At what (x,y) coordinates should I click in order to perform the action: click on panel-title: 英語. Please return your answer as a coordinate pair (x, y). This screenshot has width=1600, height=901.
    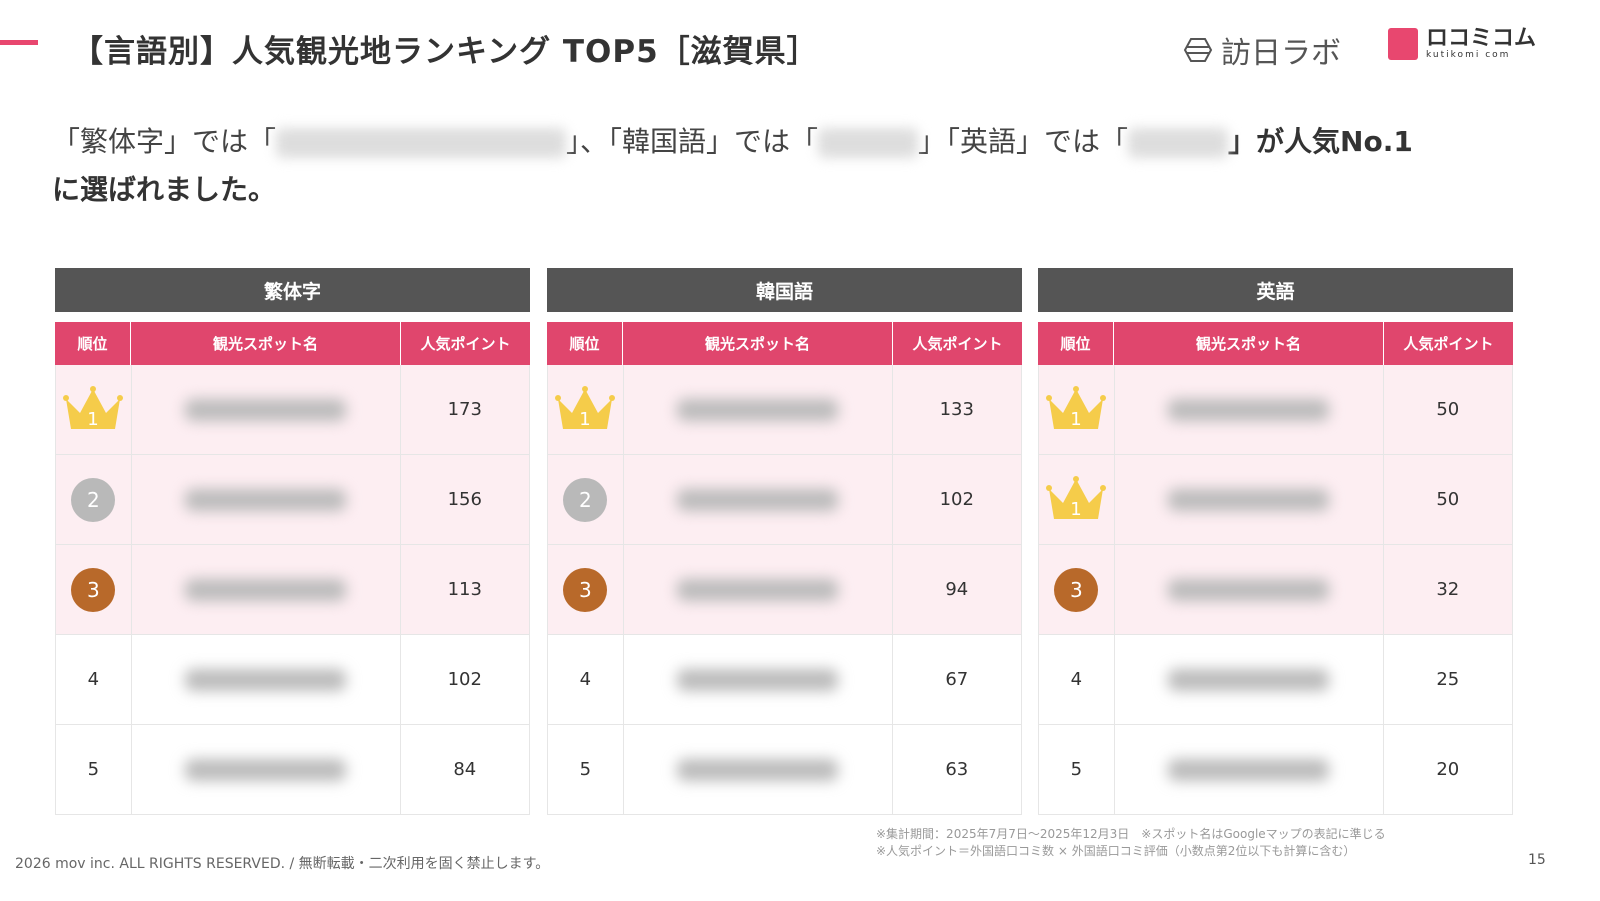
    Looking at the image, I should click on (1275, 290).